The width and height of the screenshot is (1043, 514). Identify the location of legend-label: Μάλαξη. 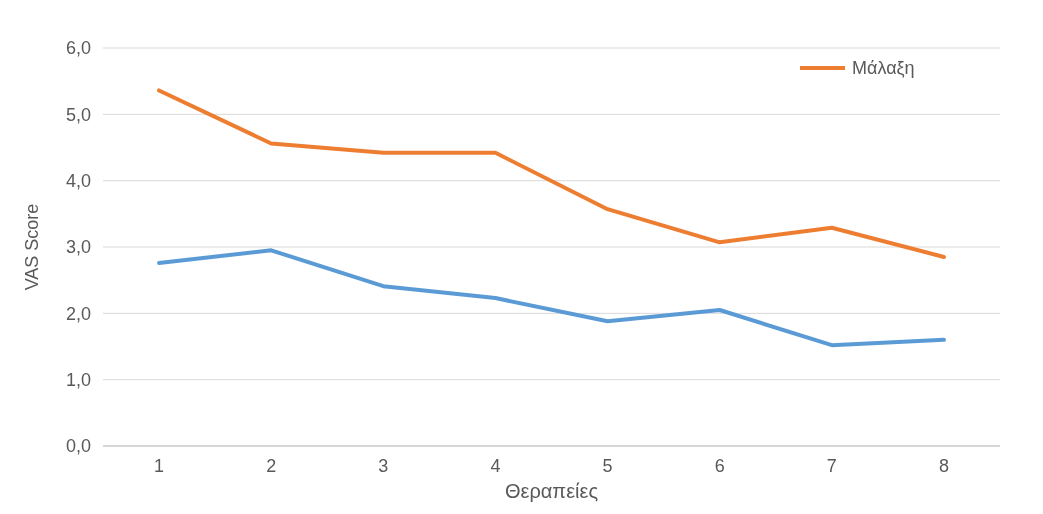
(883, 68).